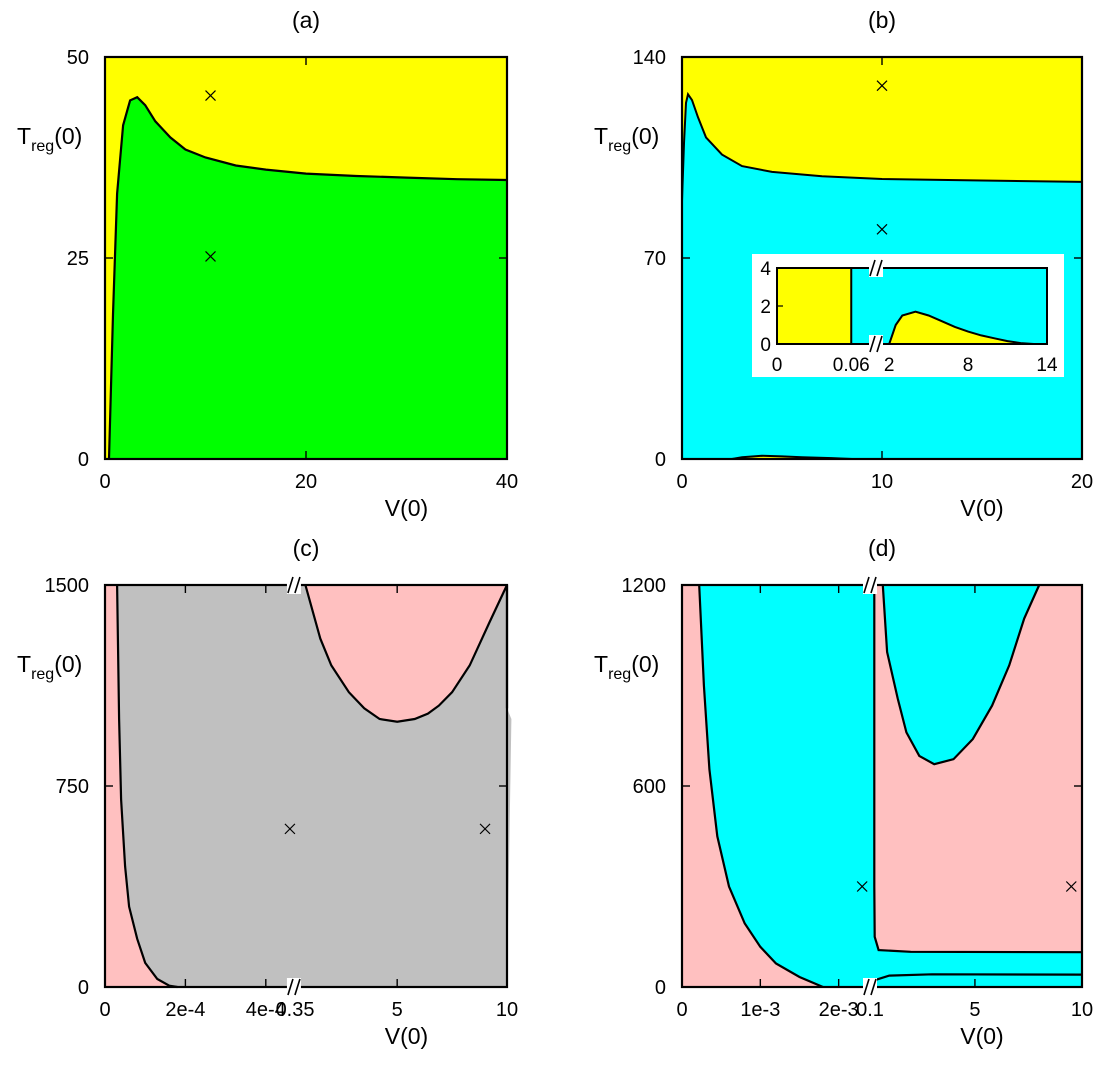 The image size is (1105, 1067). Describe the element at coordinates (266, 1010) in the screenshot. I see `x-tick-label: 4e-4` at that location.